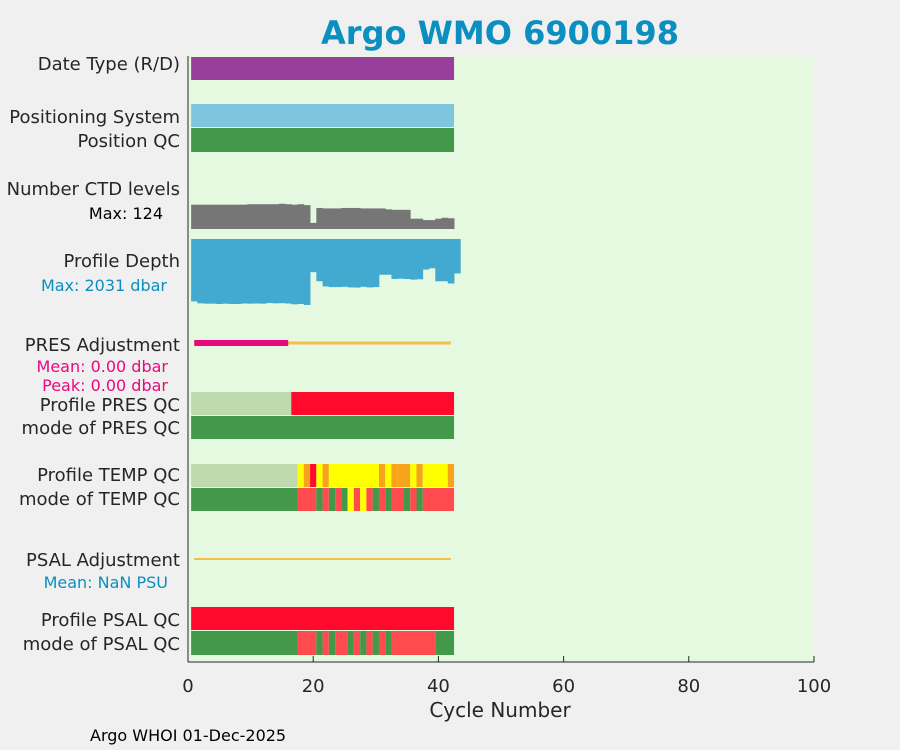  Describe the element at coordinates (814, 686) in the screenshot. I see `x-tick-label: 100` at that location.